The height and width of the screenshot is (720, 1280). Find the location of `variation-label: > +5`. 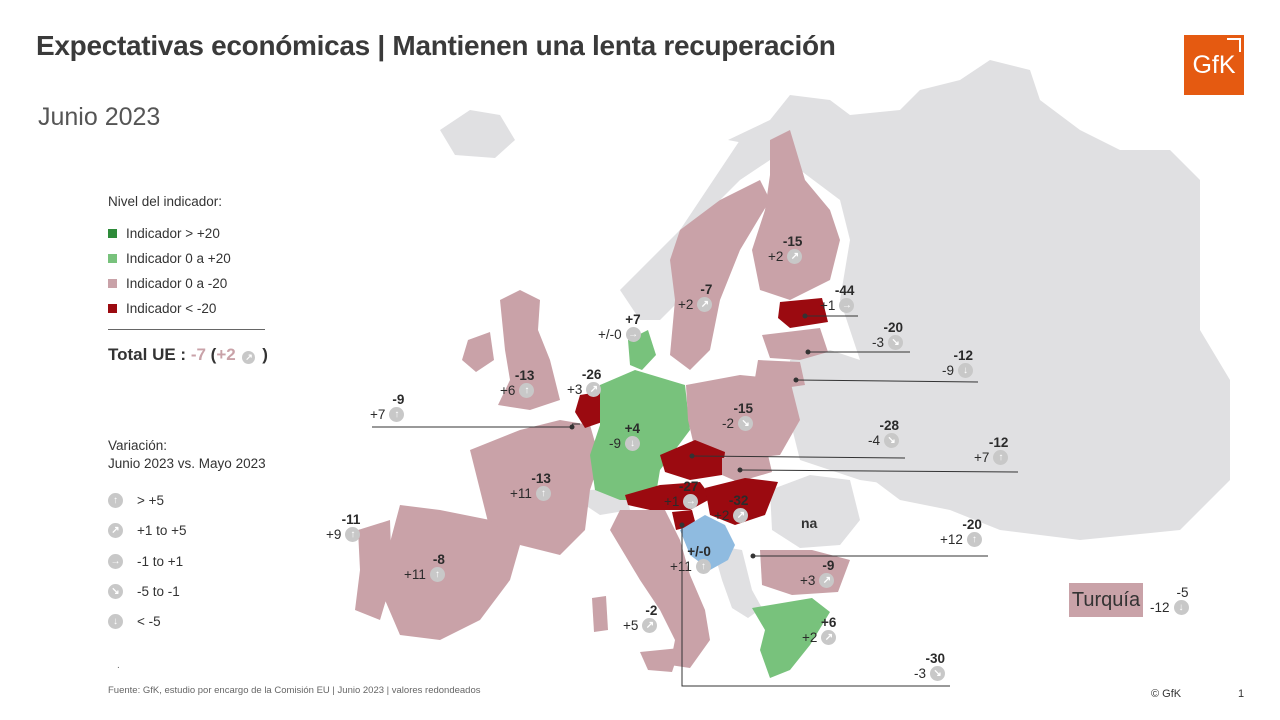

variation-label: > +5 is located at coordinates (151, 500).